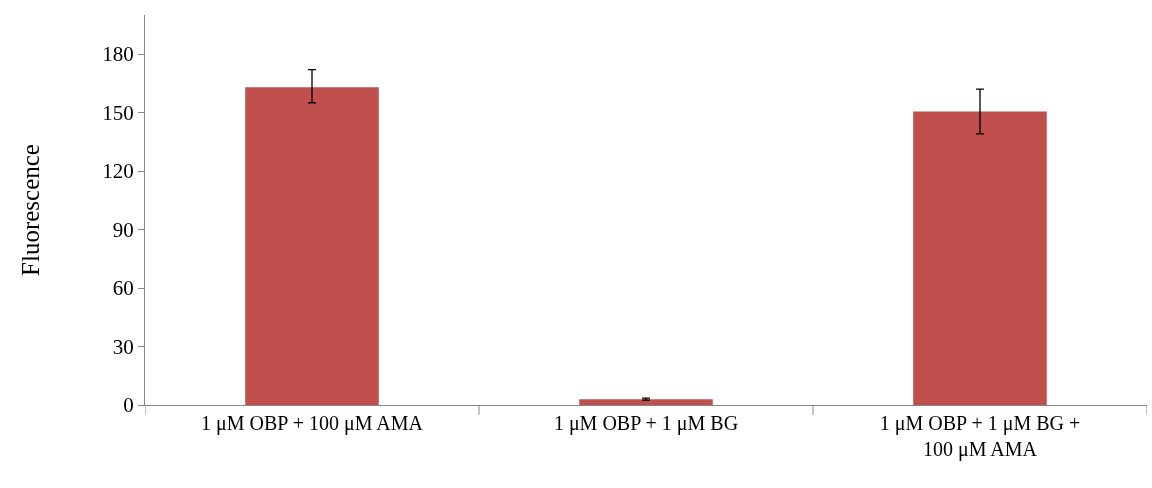  Describe the element at coordinates (123, 229) in the screenshot. I see `y-tick-label: 90` at that location.